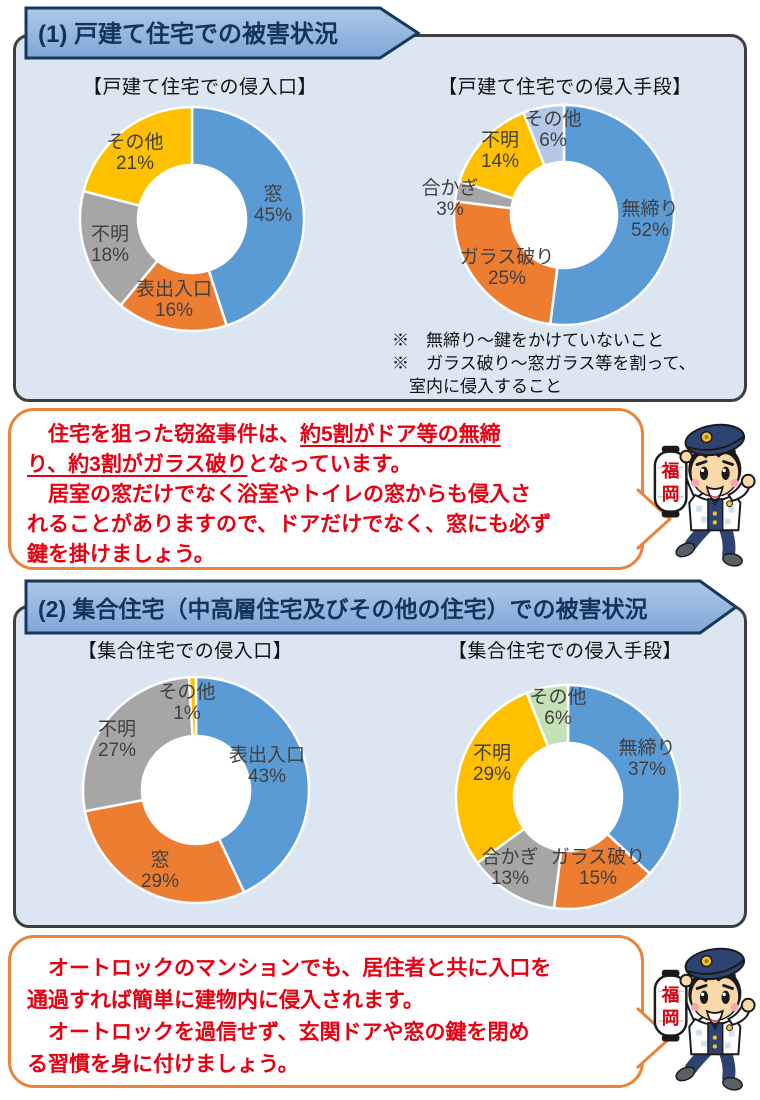 The height and width of the screenshot is (1100, 760). Describe the element at coordinates (188, 34) in the screenshot. I see `section-1-banner-label: (1) 戸建て住宅での被害状況` at that location.